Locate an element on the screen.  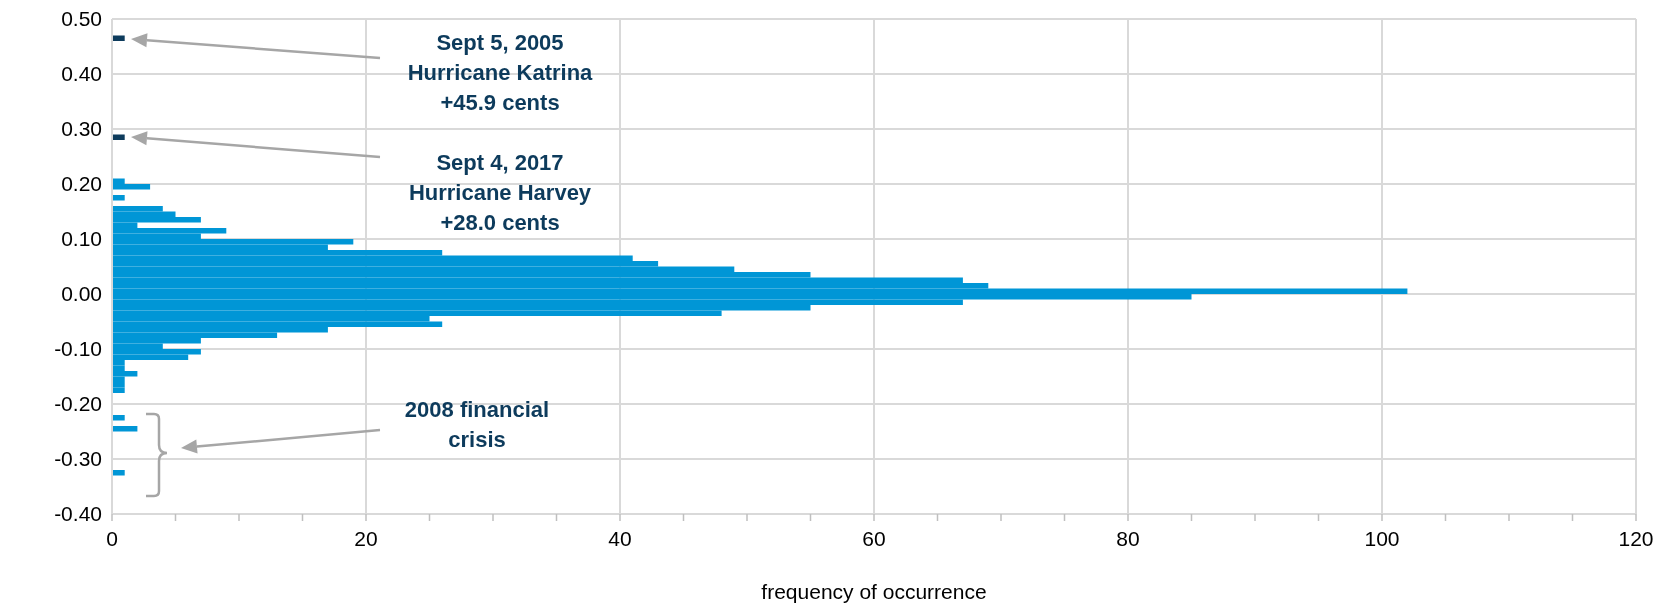
y-tick-label: 0.40 is located at coordinates (81, 74).